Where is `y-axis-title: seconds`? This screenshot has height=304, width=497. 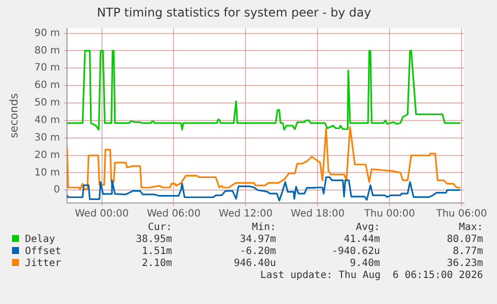
y-axis-title: seconds is located at coordinates (13, 115).